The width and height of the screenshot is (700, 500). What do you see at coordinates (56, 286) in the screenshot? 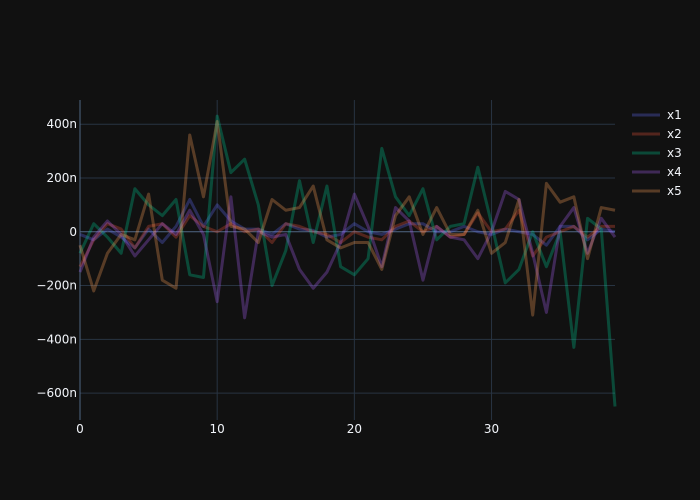
I see `y-tick-label: −200n` at bounding box center [56, 286].